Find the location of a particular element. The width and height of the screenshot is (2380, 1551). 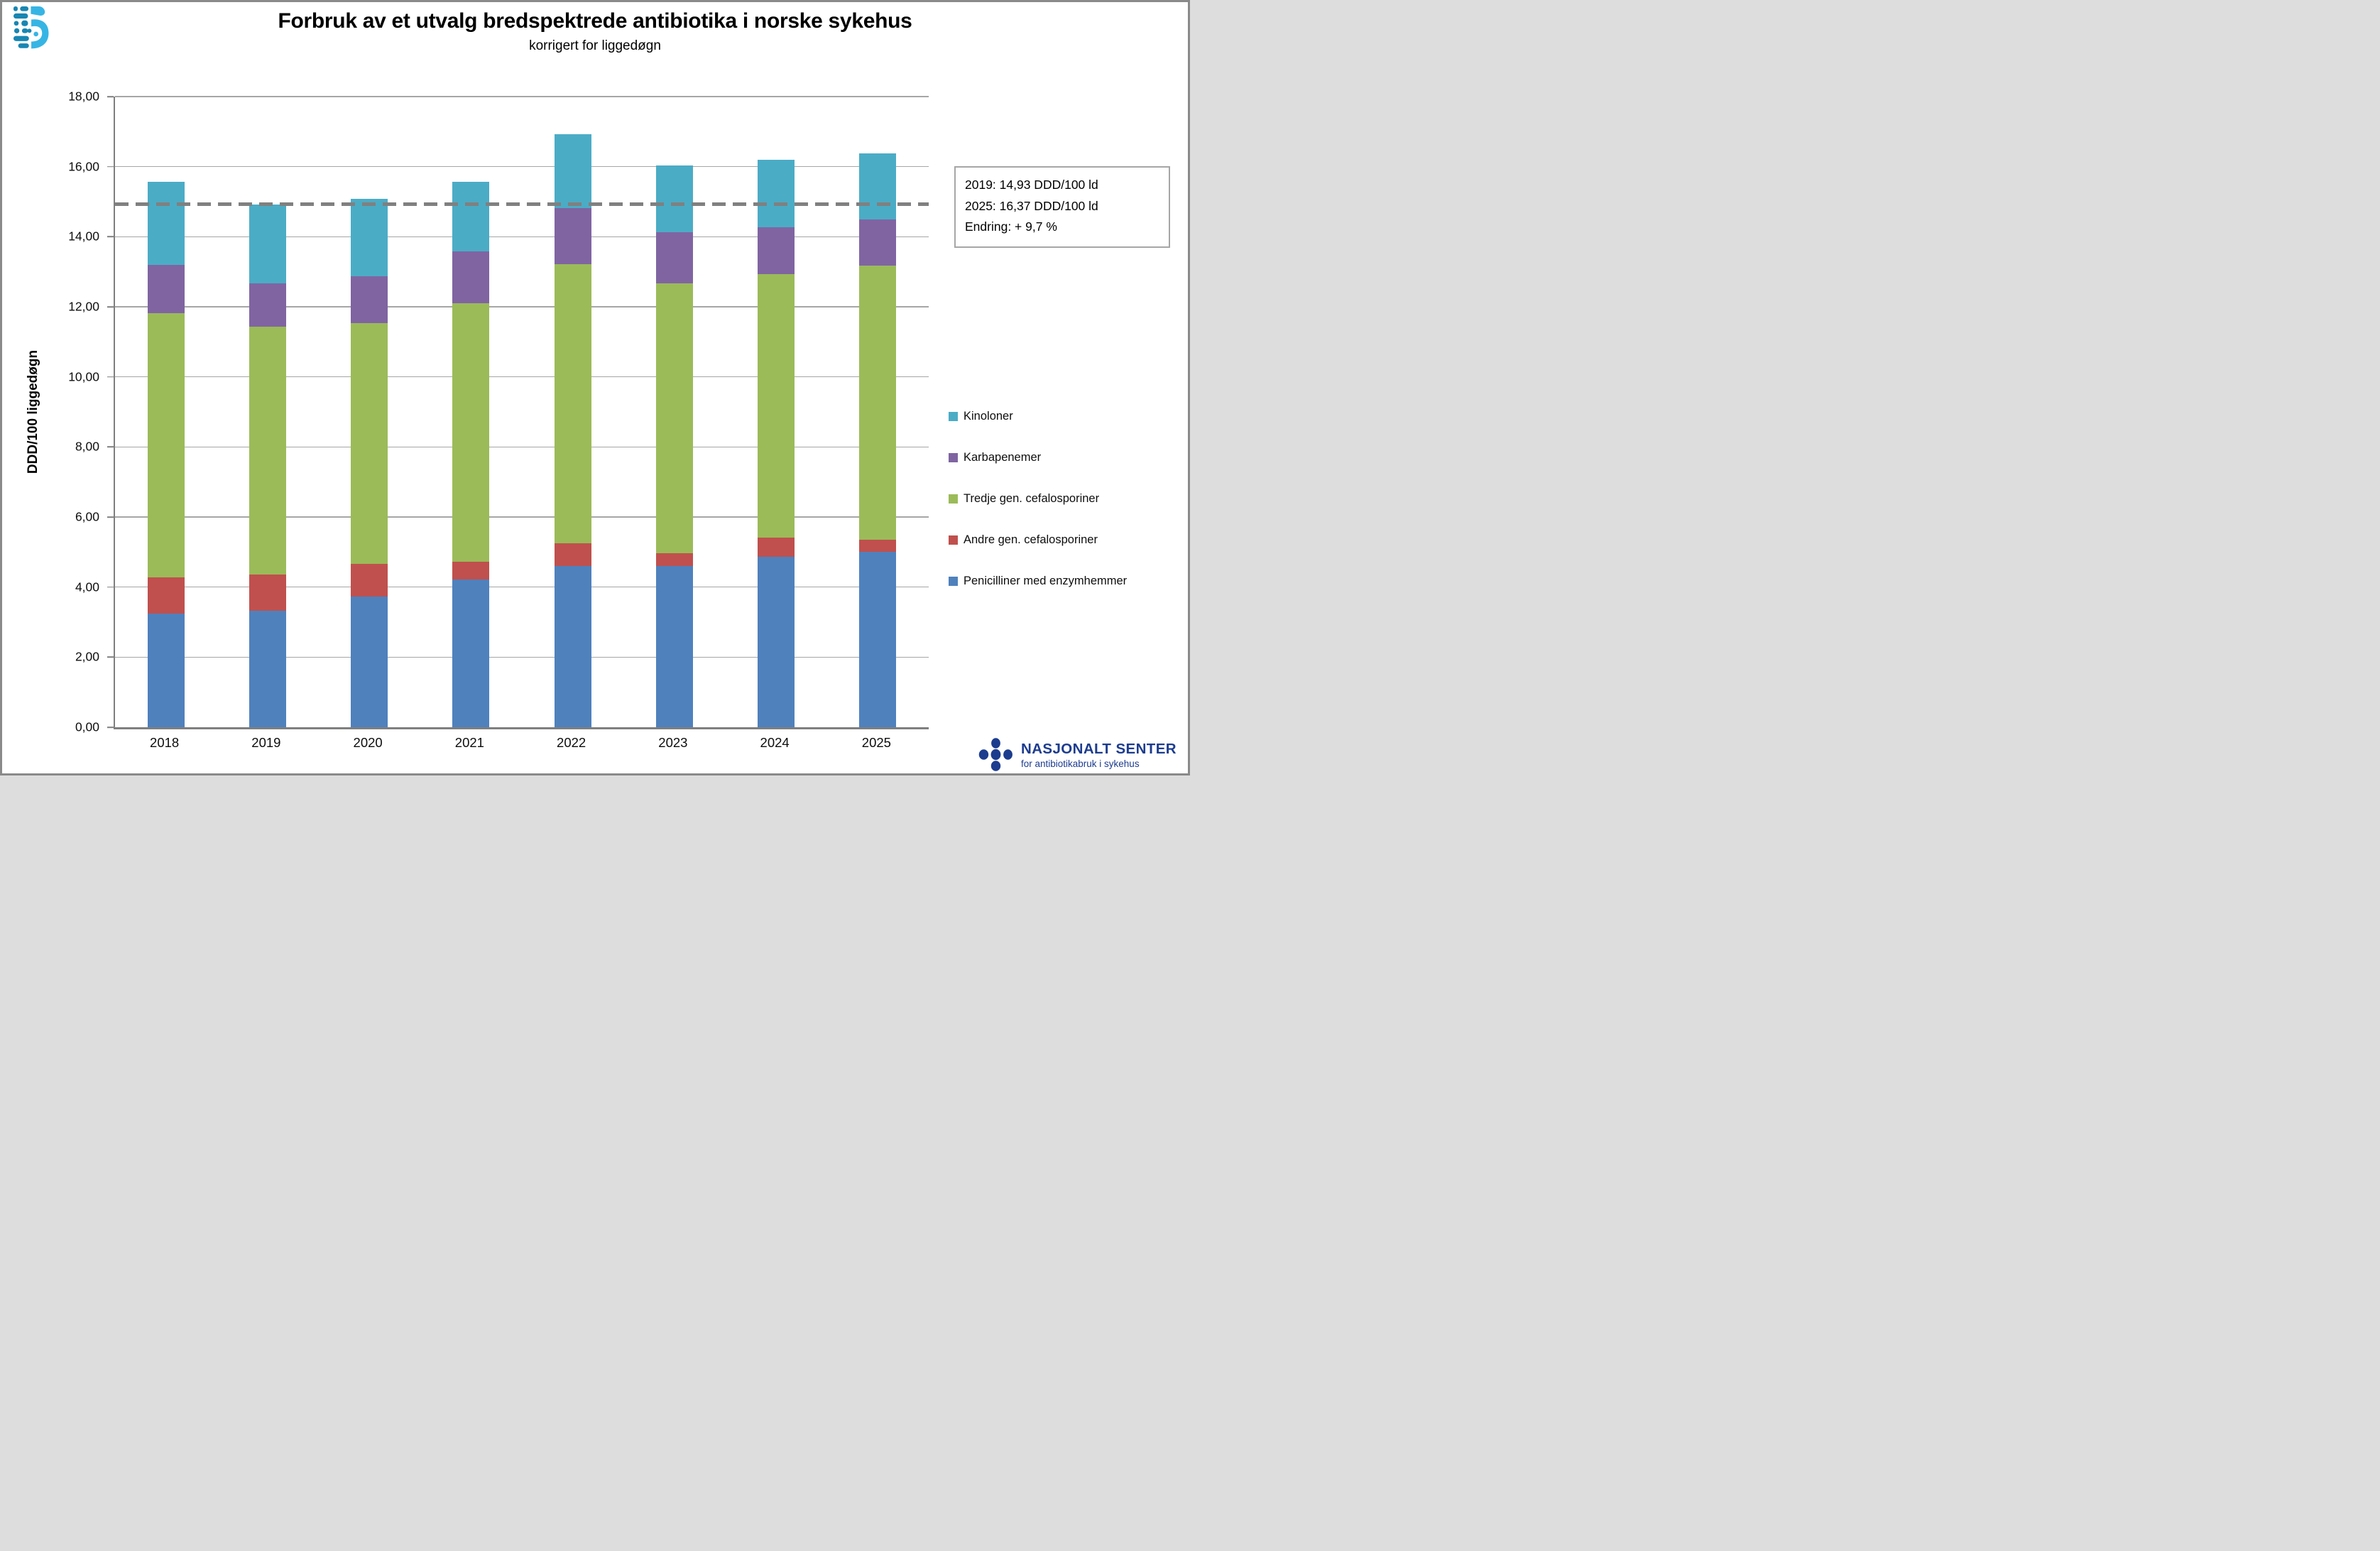

senter-5-logo is located at coordinates (37, 29).